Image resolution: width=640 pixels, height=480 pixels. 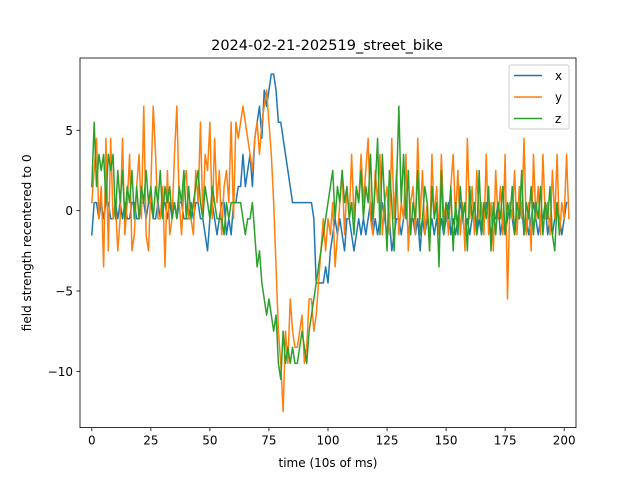 I want to click on x-tick-label: 150, so click(x=446, y=441).